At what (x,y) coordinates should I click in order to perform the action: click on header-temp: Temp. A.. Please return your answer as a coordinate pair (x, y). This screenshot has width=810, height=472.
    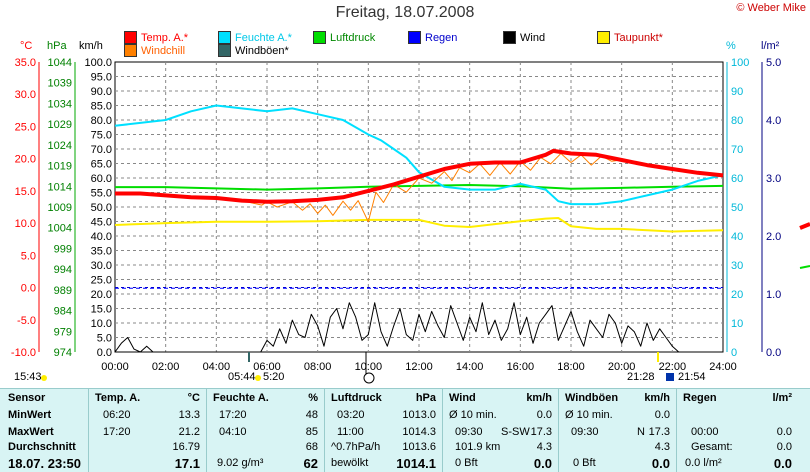
    Looking at the image, I should click on (118, 398).